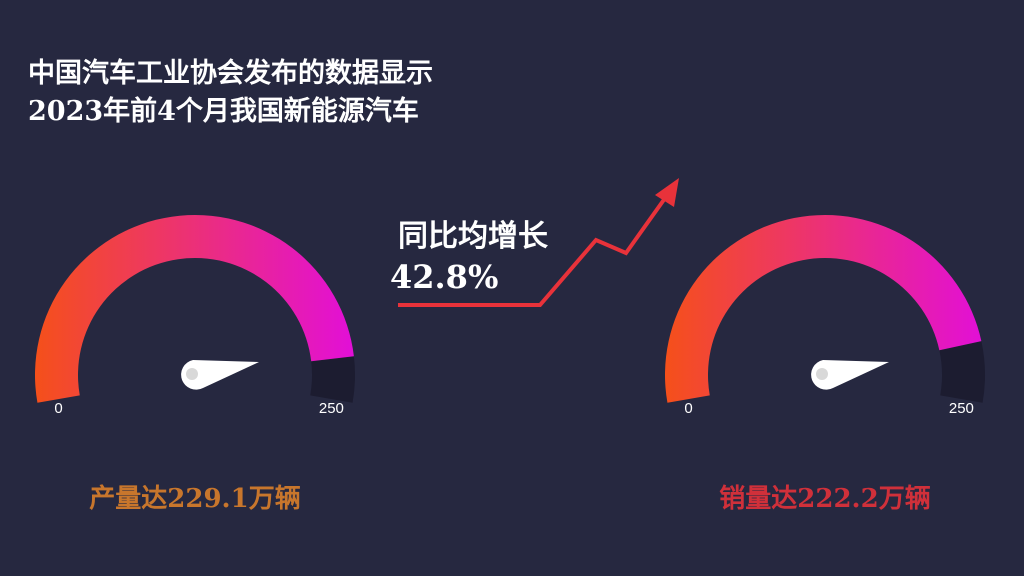 Image resolution: width=1024 pixels, height=576 pixels. Describe the element at coordinates (223, 111) in the screenshot. I see `title-line: 2023年前4个月我国新能源汽车` at that location.